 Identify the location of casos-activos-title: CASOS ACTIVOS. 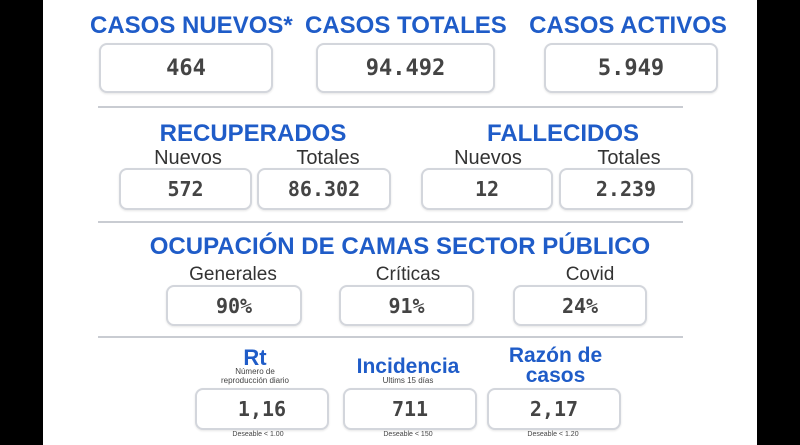
(628, 25).